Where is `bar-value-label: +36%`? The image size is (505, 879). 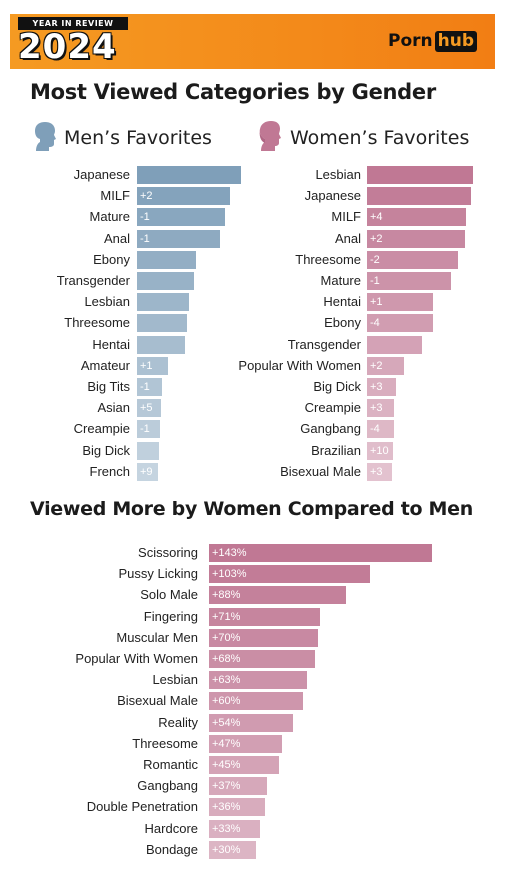
bar-value-label: +36% is located at coordinates (226, 807).